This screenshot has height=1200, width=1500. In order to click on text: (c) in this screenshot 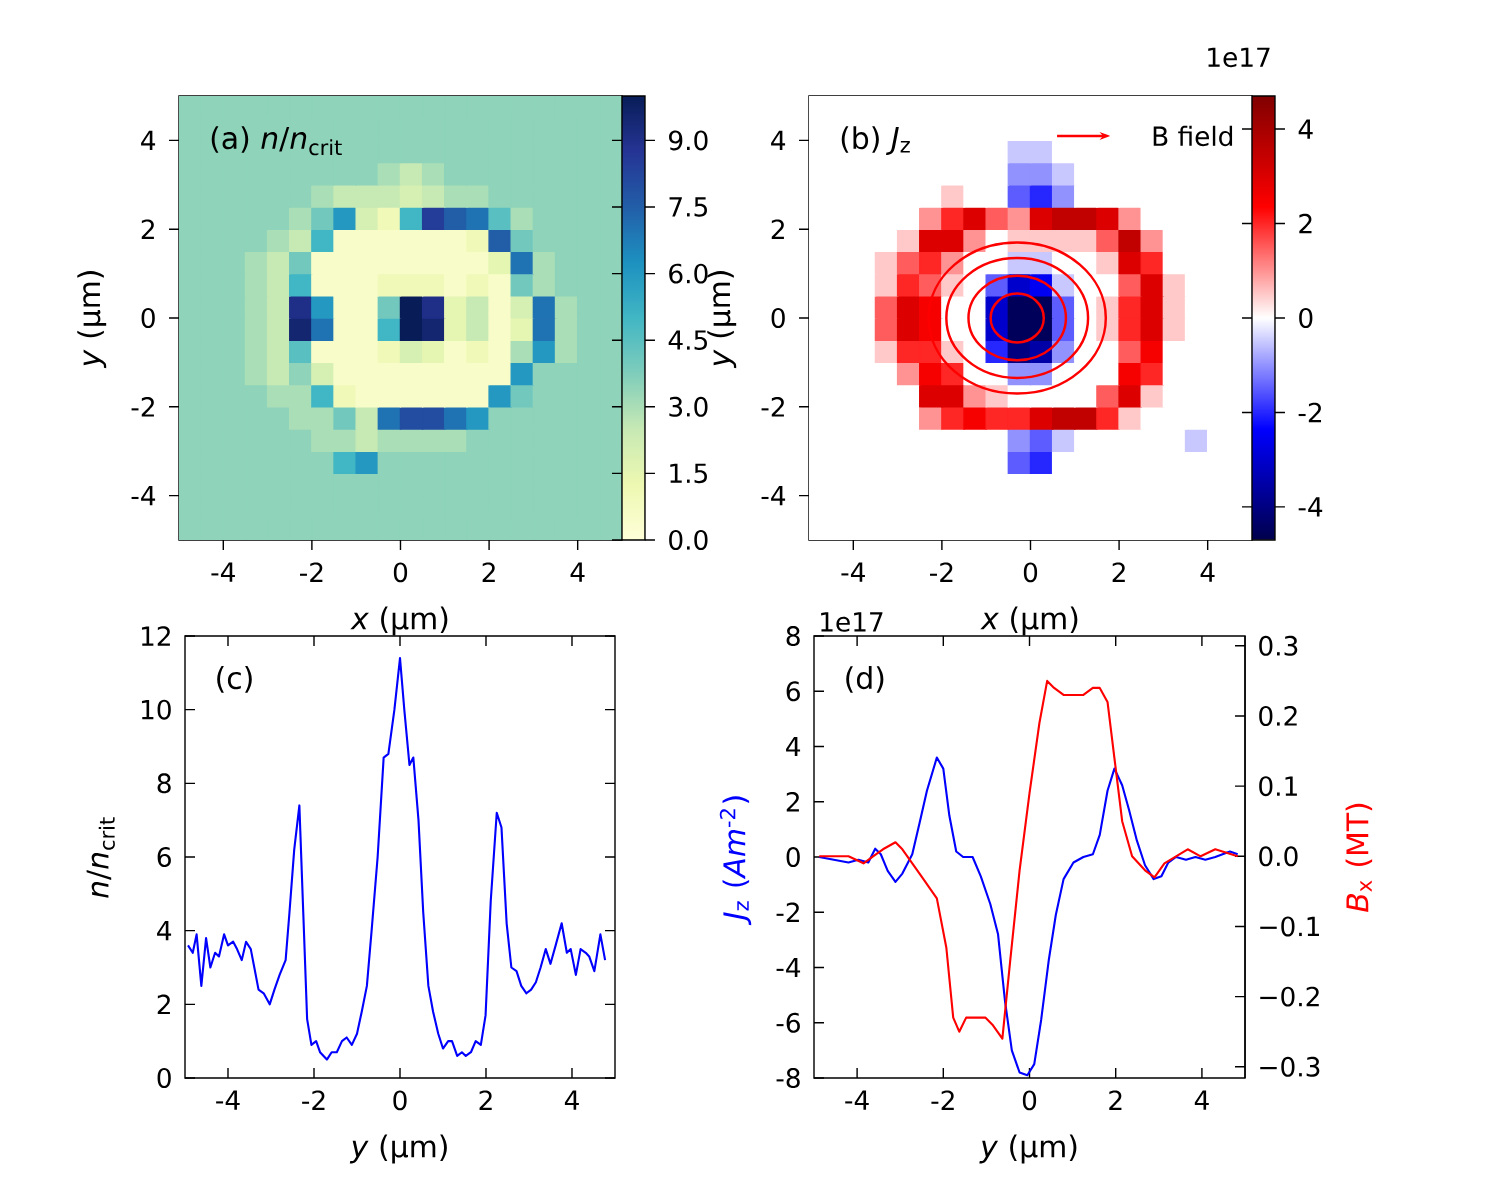, I will do `click(234, 679)`.